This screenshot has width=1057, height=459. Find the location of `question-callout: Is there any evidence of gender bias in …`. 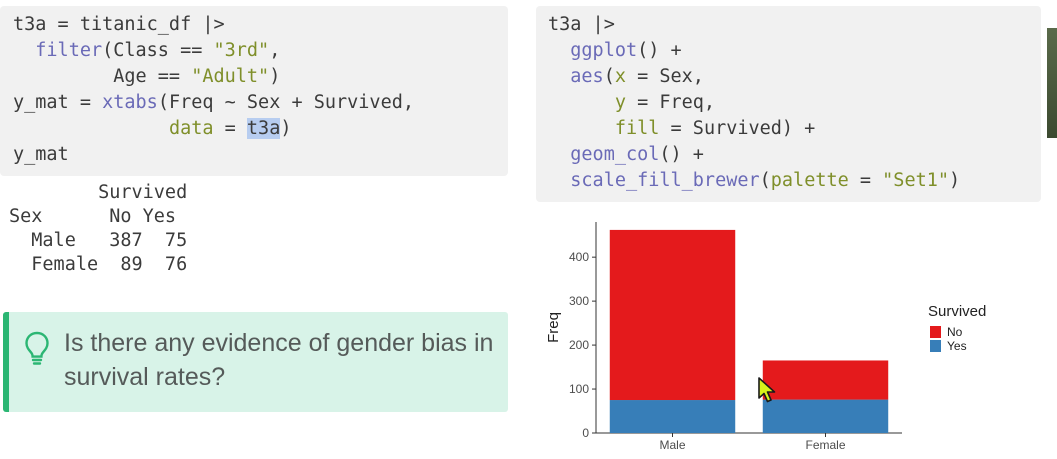

question-callout: Is there any evidence of gender bias in … is located at coordinates (255, 362).